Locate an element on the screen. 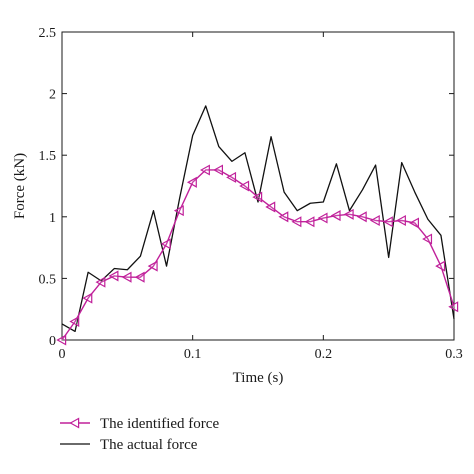 The width and height of the screenshot is (474, 474). legend-marker-identified-force is located at coordinates (74, 423).